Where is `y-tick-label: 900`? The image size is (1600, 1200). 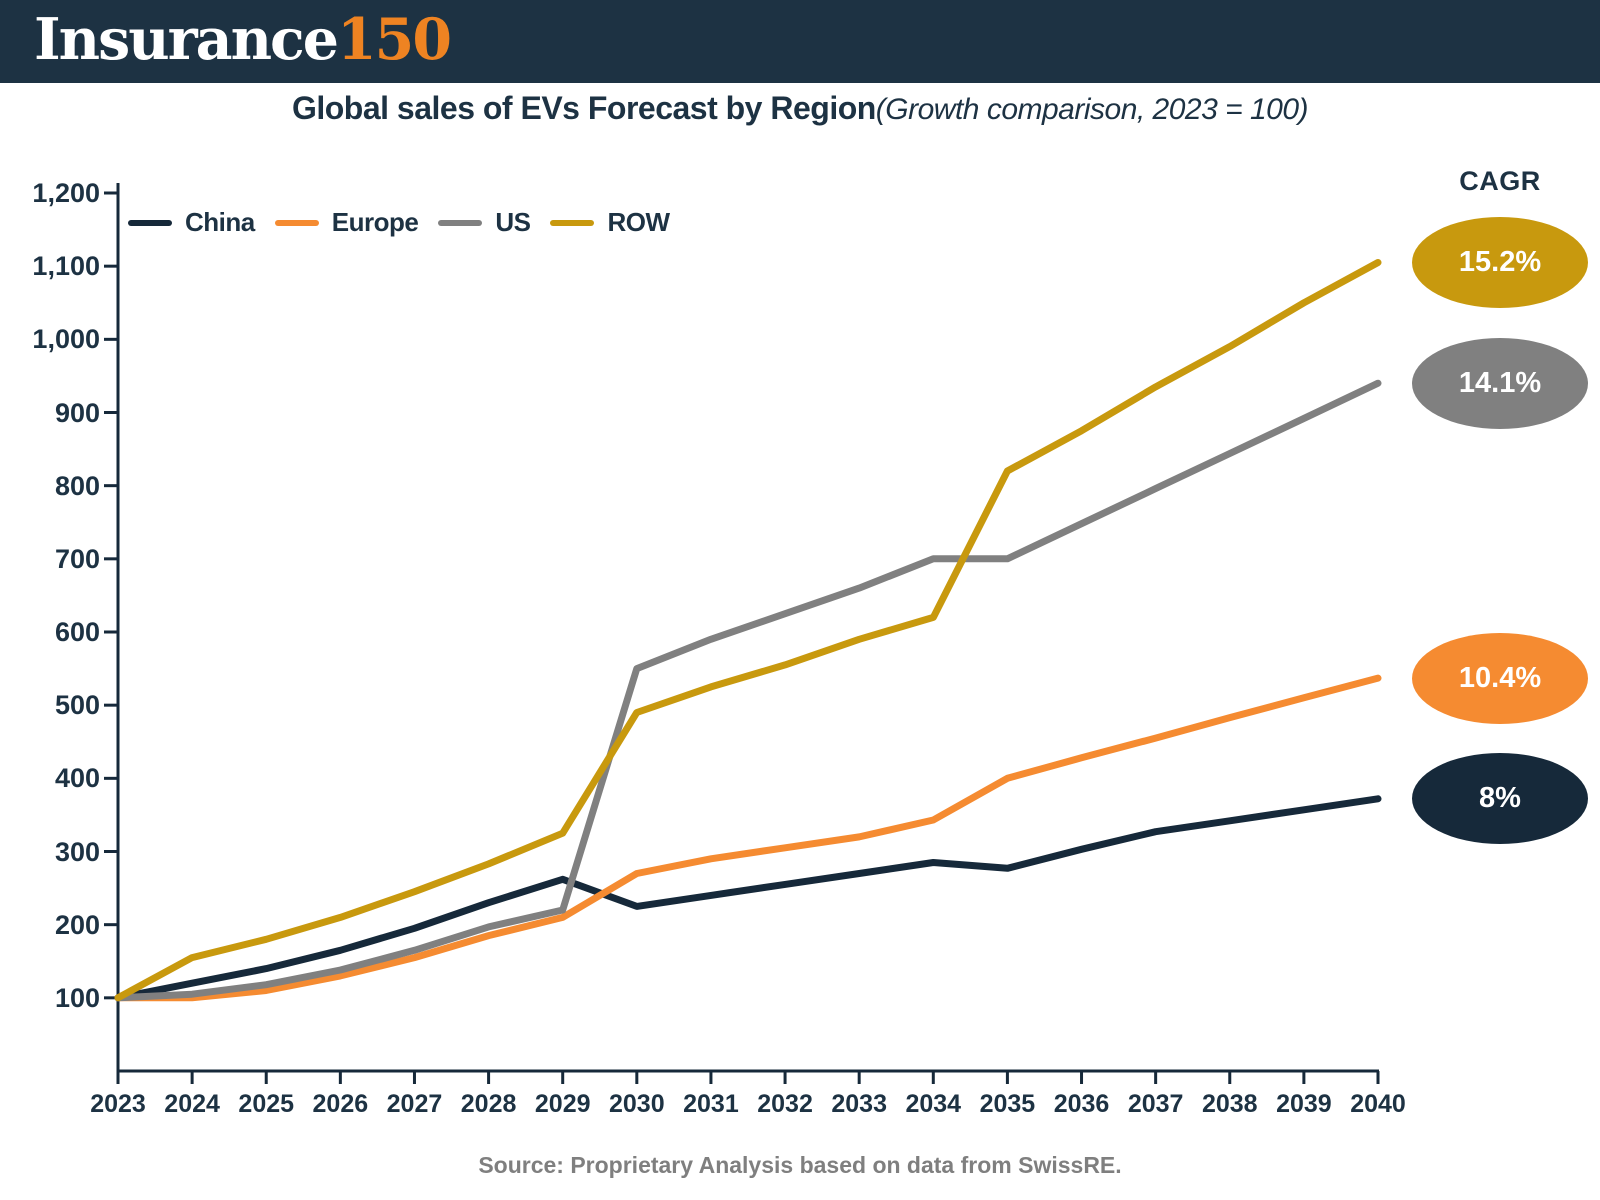
y-tick-label: 900 is located at coordinates (77, 412).